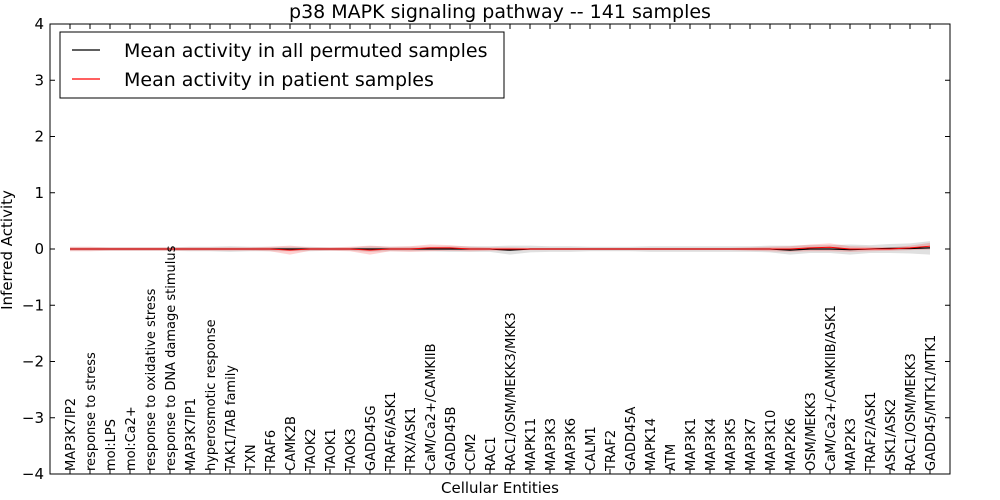  Describe the element at coordinates (491, 453) in the screenshot. I see `x-tick-label: RAC1` at that location.